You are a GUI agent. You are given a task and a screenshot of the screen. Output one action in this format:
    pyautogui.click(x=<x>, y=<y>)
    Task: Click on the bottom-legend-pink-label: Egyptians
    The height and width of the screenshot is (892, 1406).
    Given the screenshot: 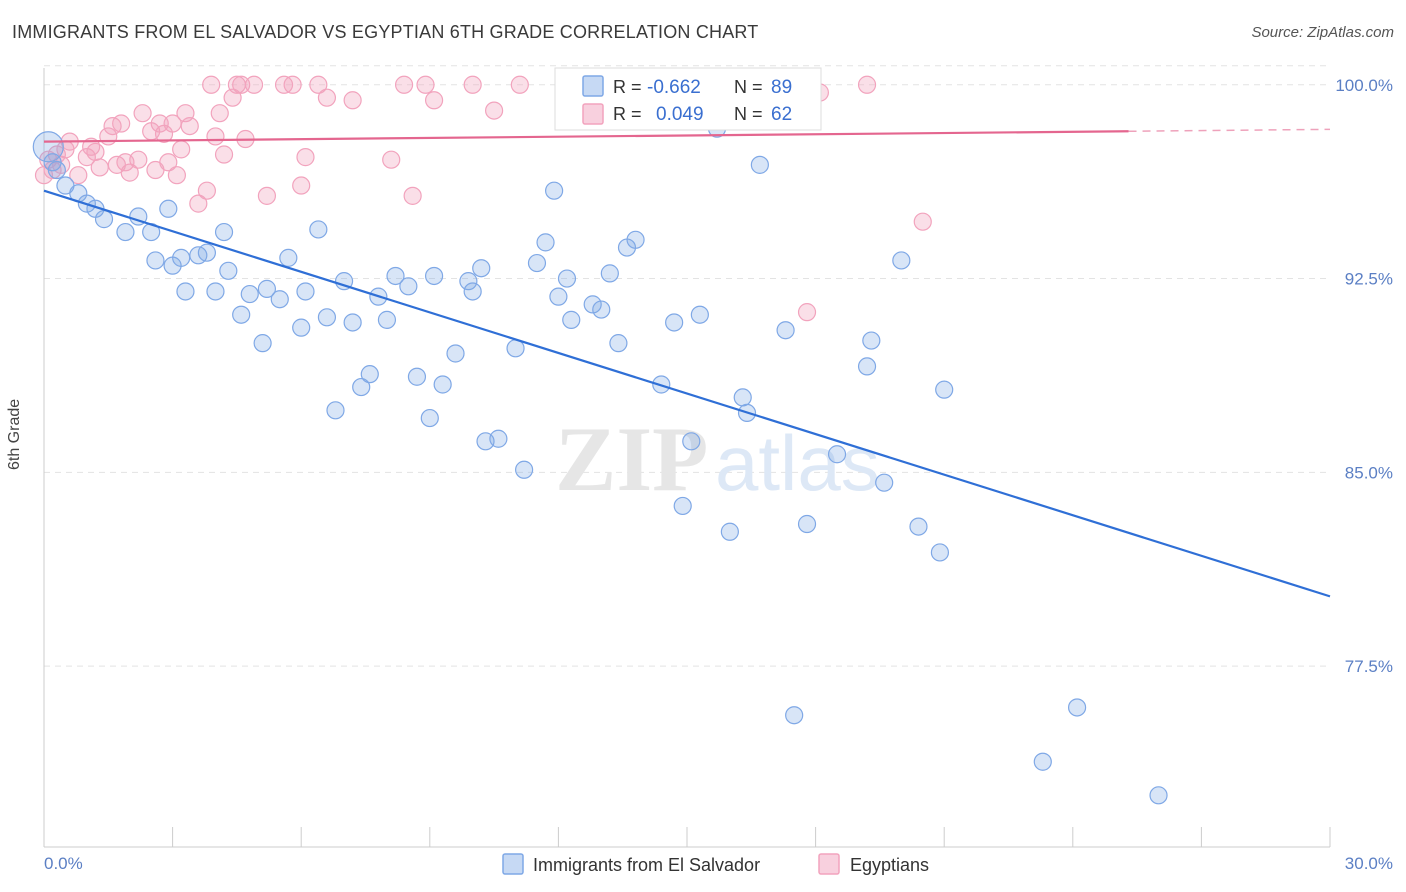 What is the action you would take?
    pyautogui.click(x=889, y=865)
    